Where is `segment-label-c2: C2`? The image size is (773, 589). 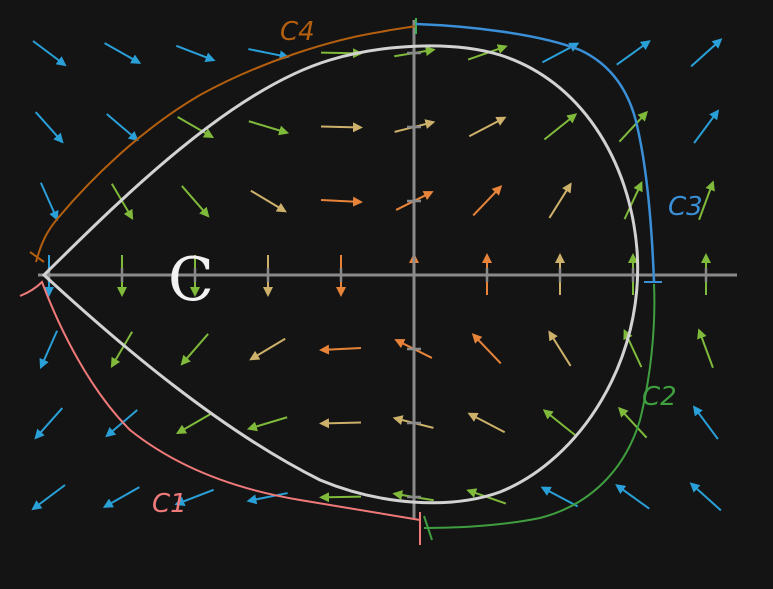
segment-label-c2: C2 is located at coordinates (659, 397).